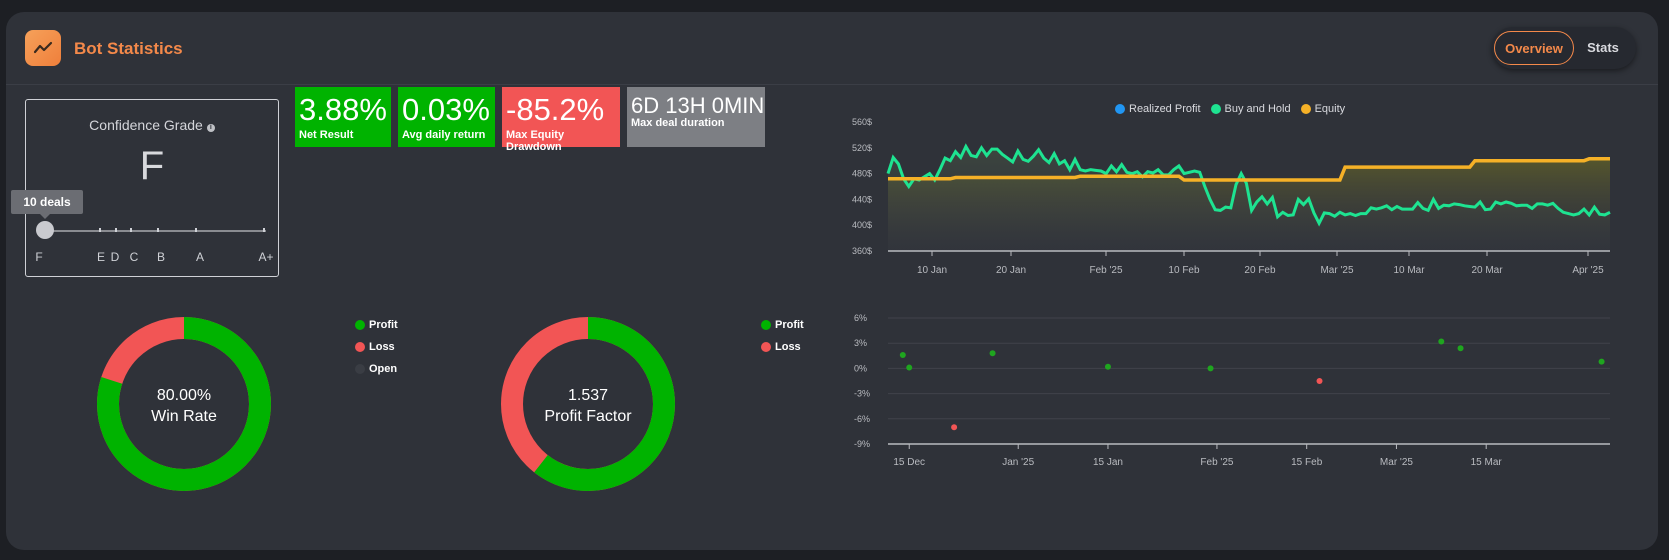  I want to click on grade-label-f: F, so click(39, 257).